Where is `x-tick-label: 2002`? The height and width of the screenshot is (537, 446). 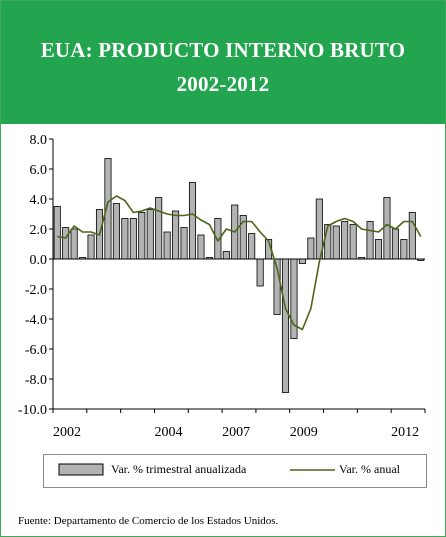 x-tick-label: 2002 is located at coordinates (67, 432).